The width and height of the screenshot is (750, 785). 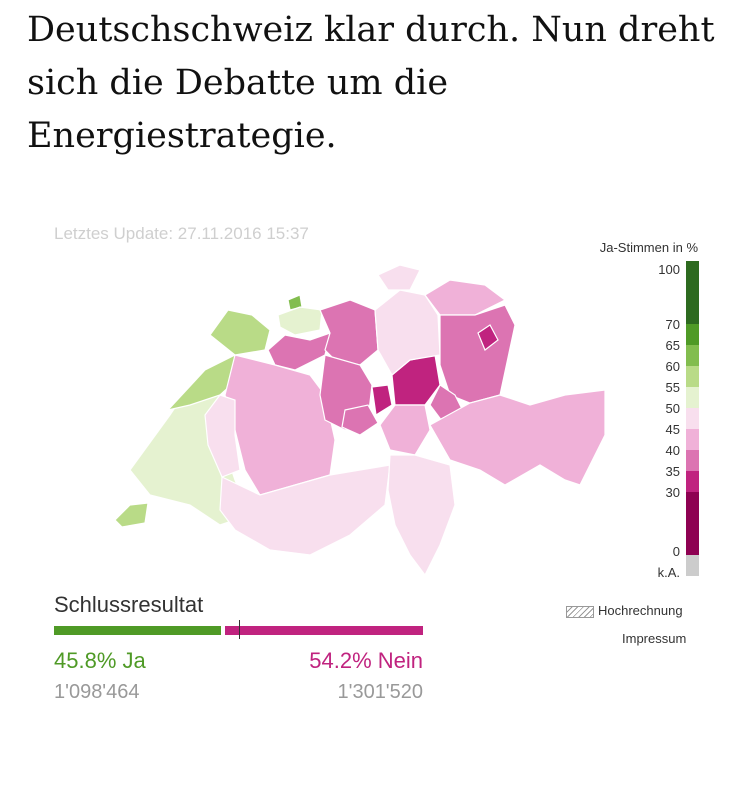 What do you see at coordinates (405, 430) in the screenshot?
I see `region-uri` at bounding box center [405, 430].